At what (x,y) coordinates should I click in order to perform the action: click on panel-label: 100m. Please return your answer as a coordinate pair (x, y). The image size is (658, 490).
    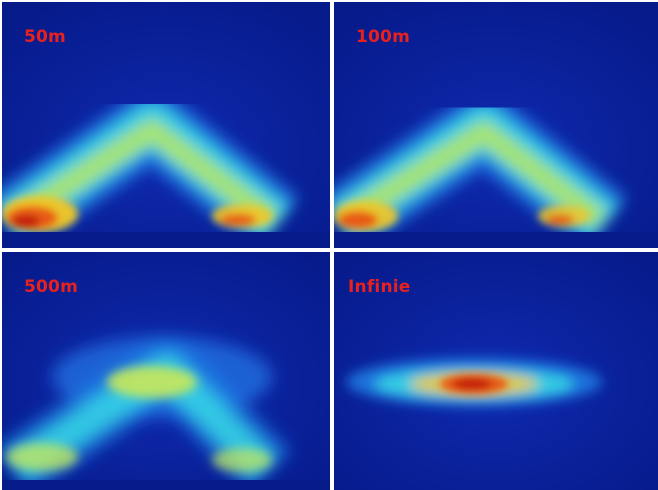
    Looking at the image, I should click on (383, 37).